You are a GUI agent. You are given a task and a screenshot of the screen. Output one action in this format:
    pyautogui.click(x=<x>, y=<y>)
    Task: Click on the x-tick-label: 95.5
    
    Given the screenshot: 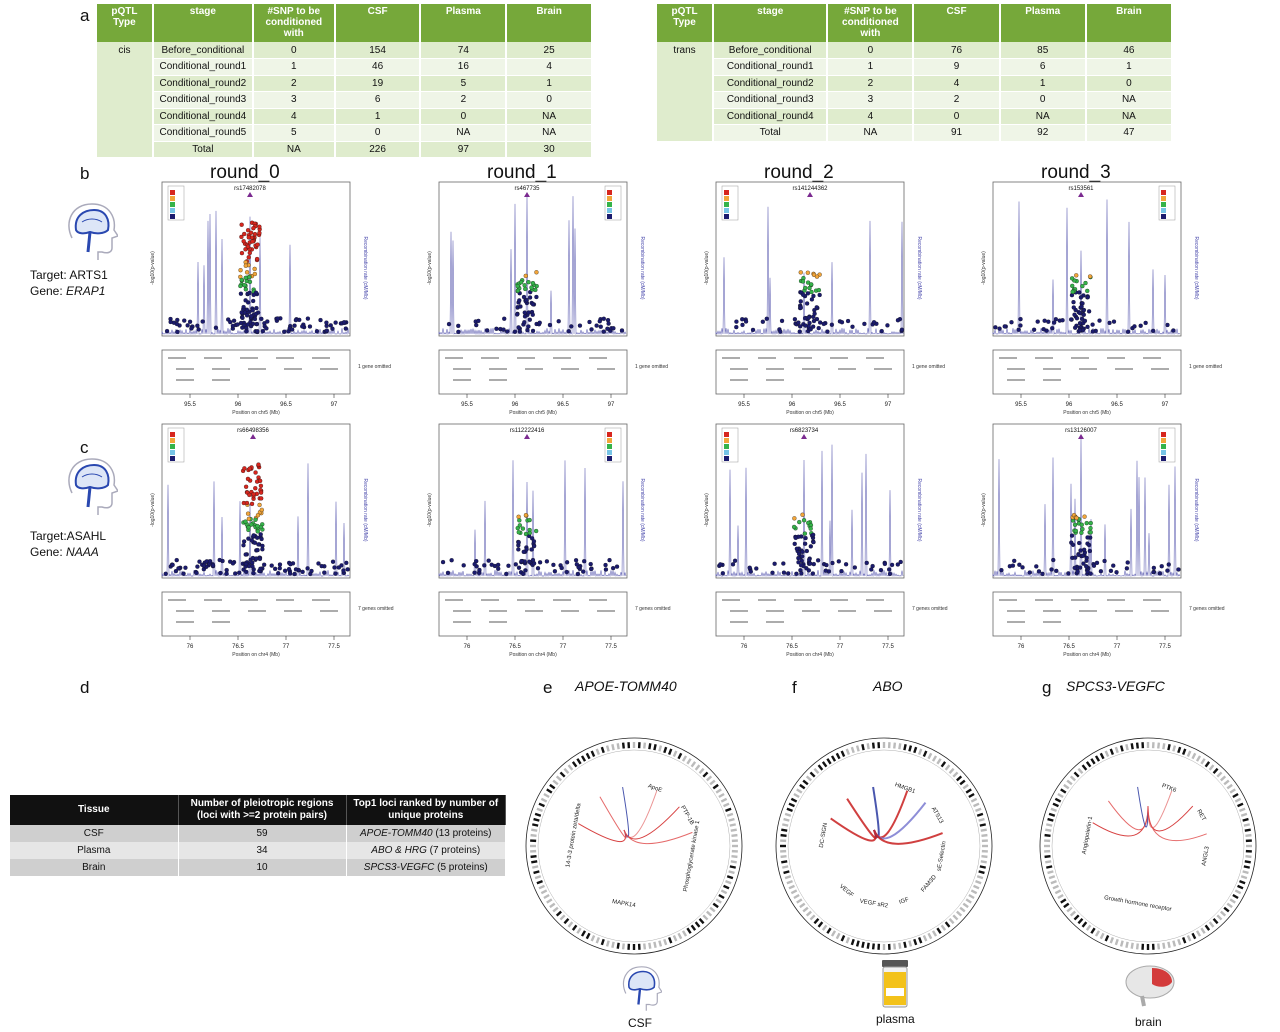 What is the action you would take?
    pyautogui.click(x=1021, y=405)
    